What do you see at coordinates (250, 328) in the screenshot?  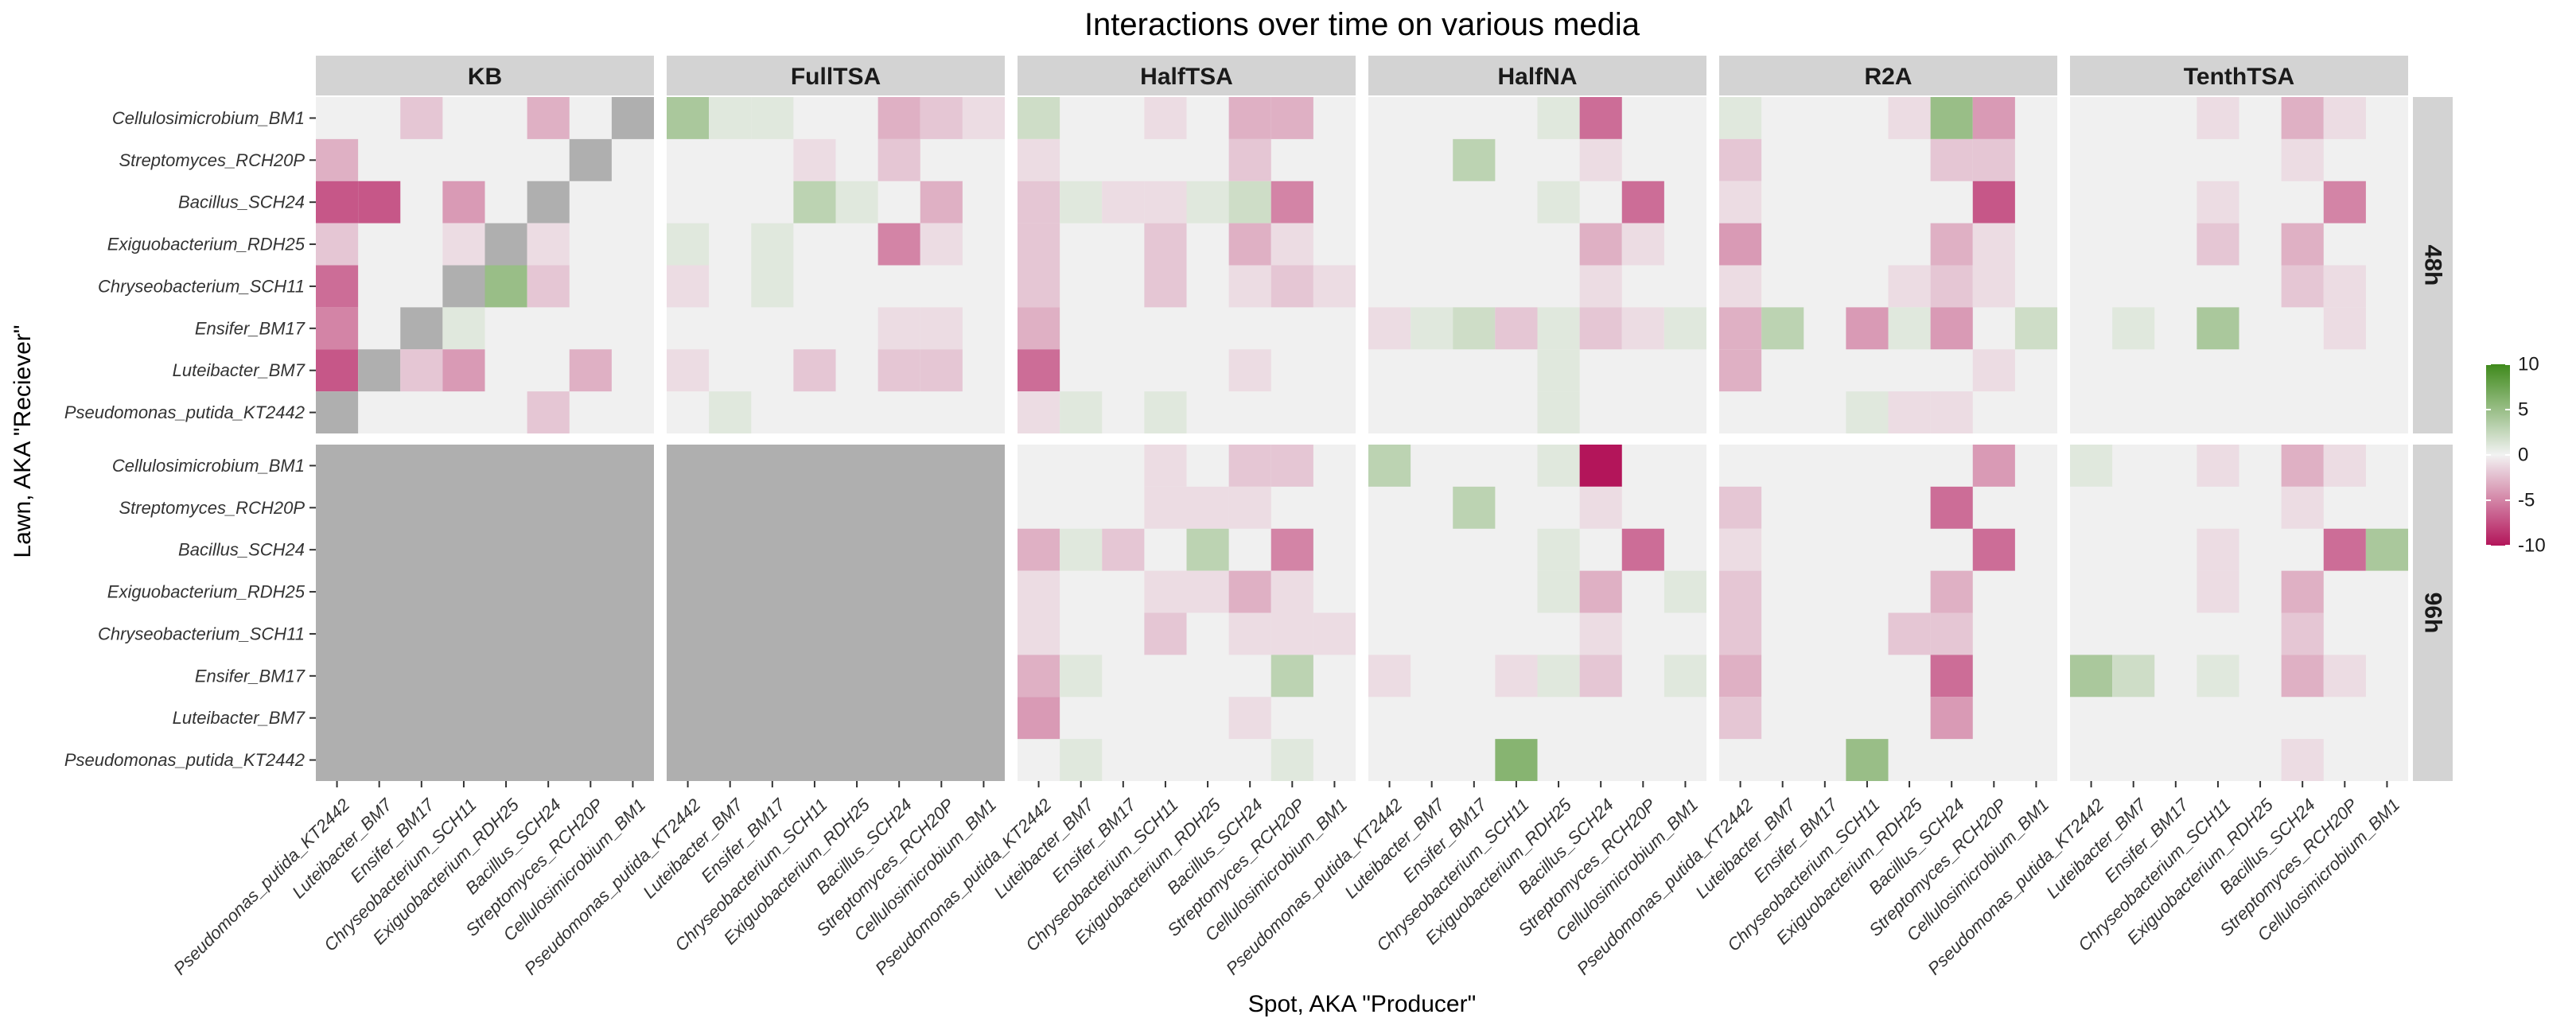 I see `y-tick-label: Ensifer_BM17` at bounding box center [250, 328].